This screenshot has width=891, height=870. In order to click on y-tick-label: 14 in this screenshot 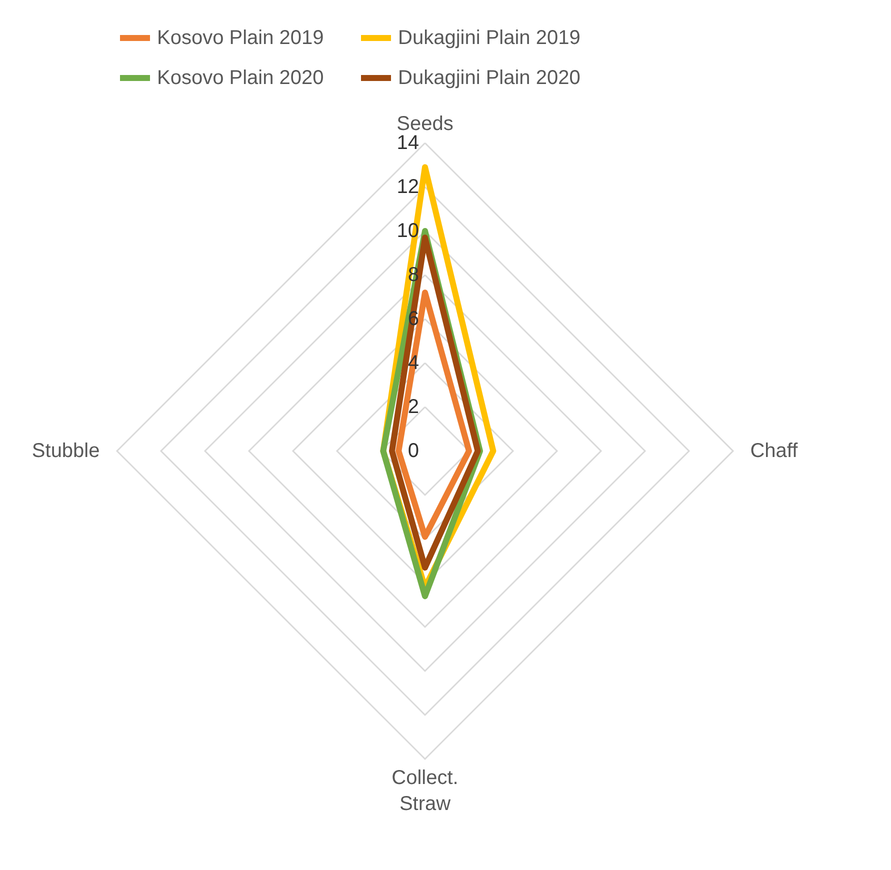, I will do `click(407, 143)`.